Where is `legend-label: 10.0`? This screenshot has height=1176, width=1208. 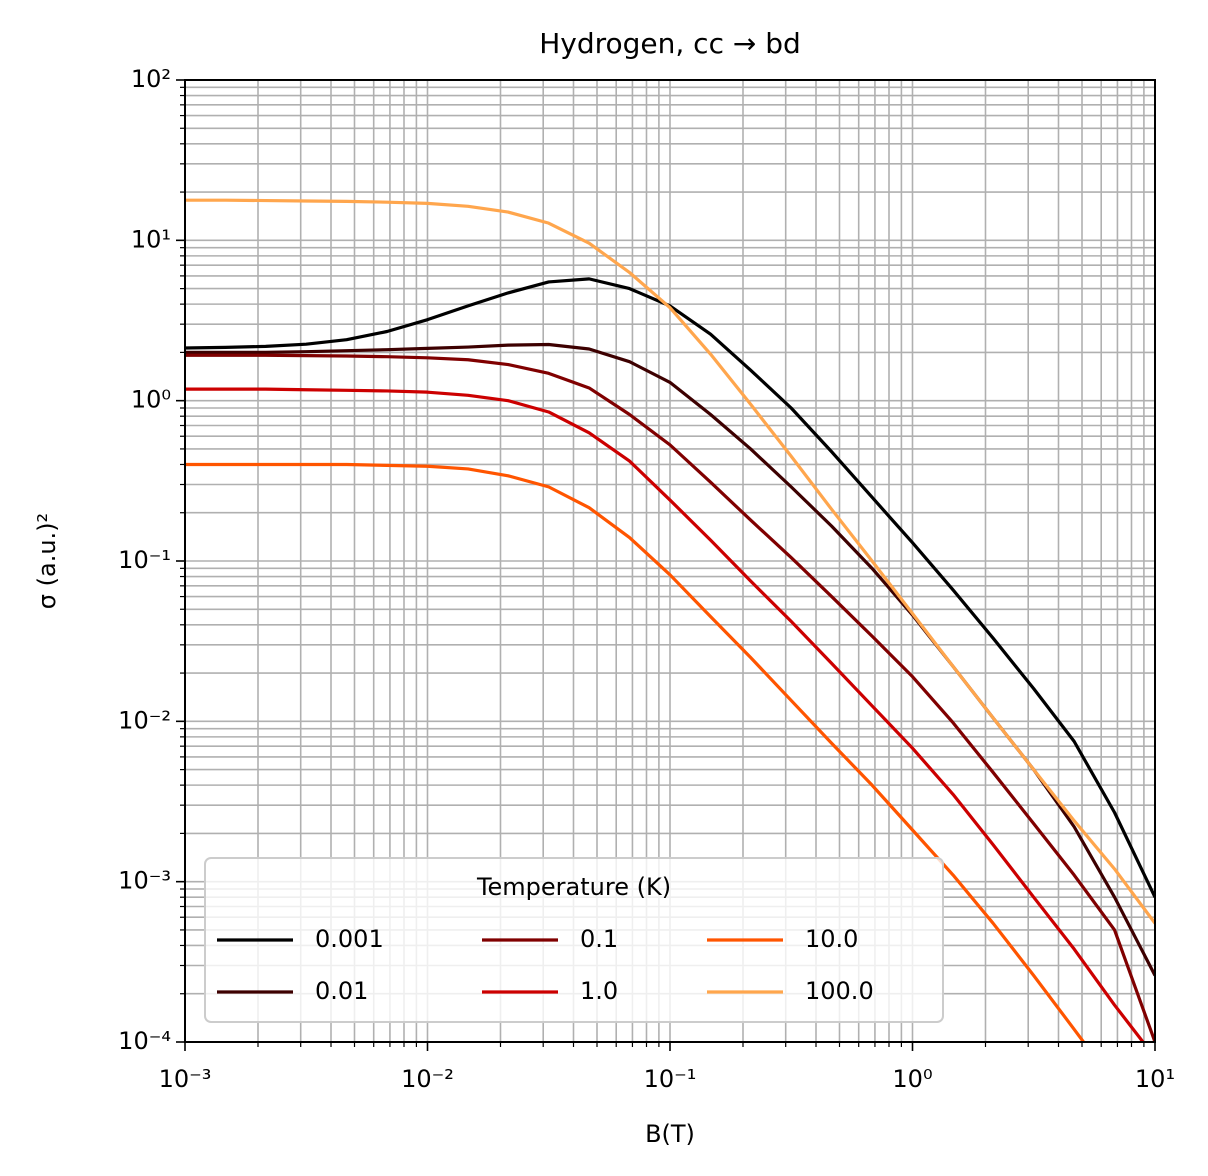 legend-label: 10.0 is located at coordinates (831, 939).